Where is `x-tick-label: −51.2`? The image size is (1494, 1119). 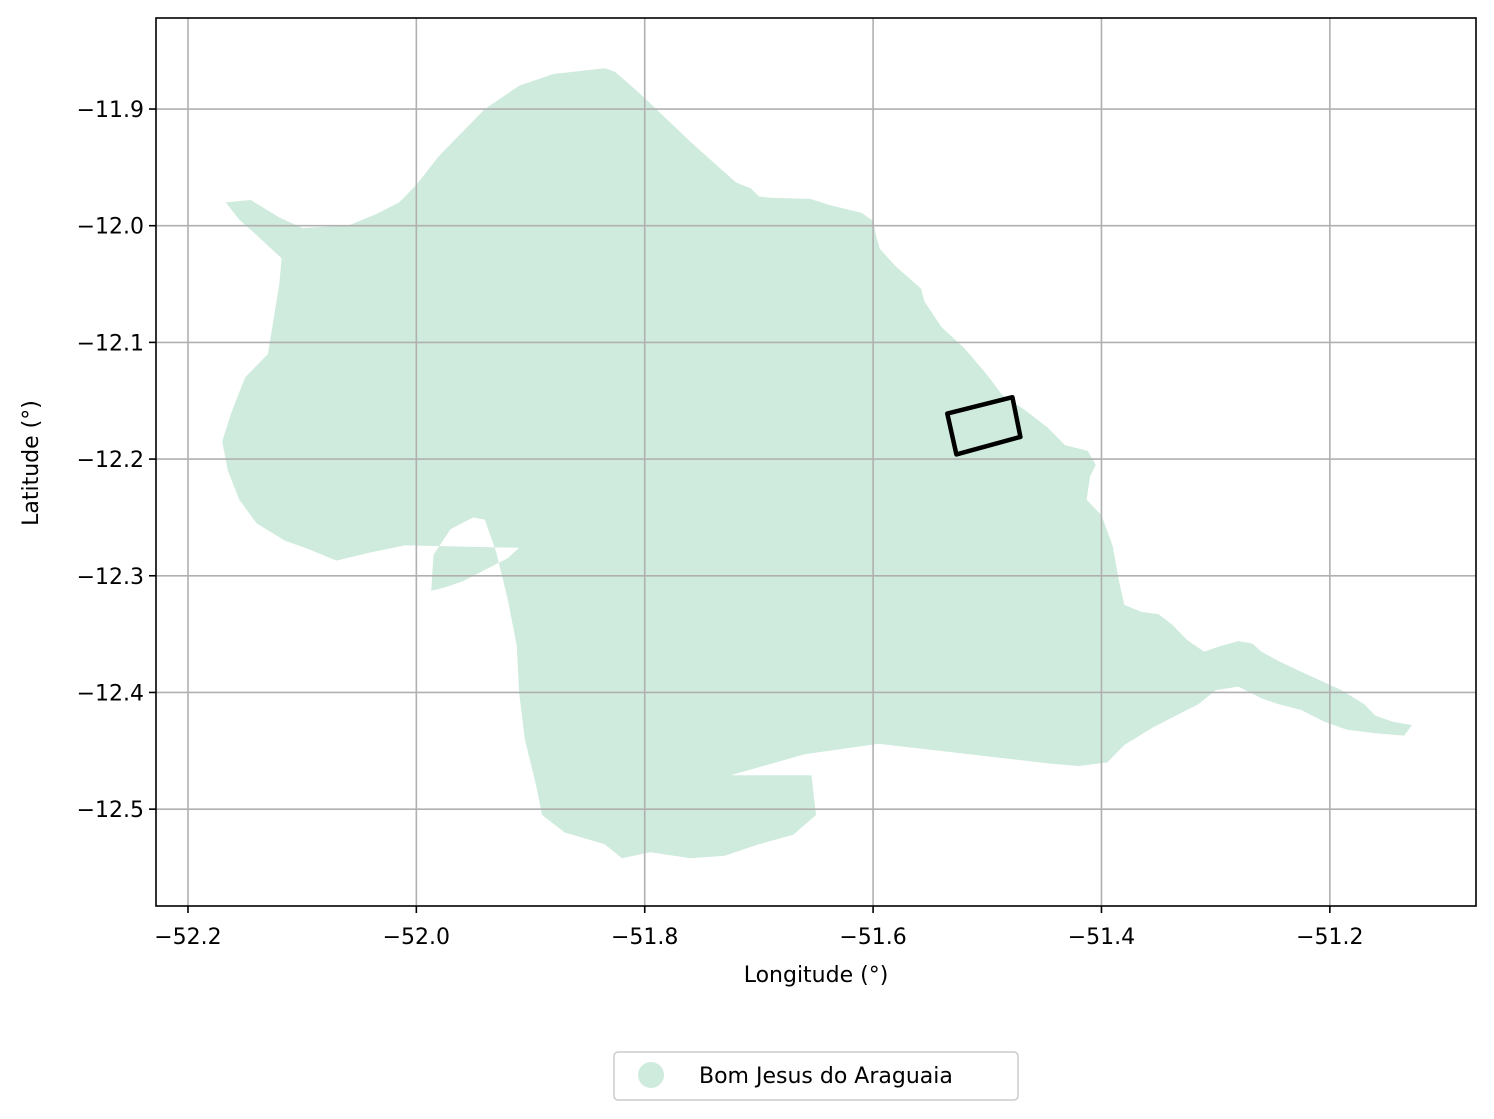
x-tick-label: −51.2 is located at coordinates (1329, 937).